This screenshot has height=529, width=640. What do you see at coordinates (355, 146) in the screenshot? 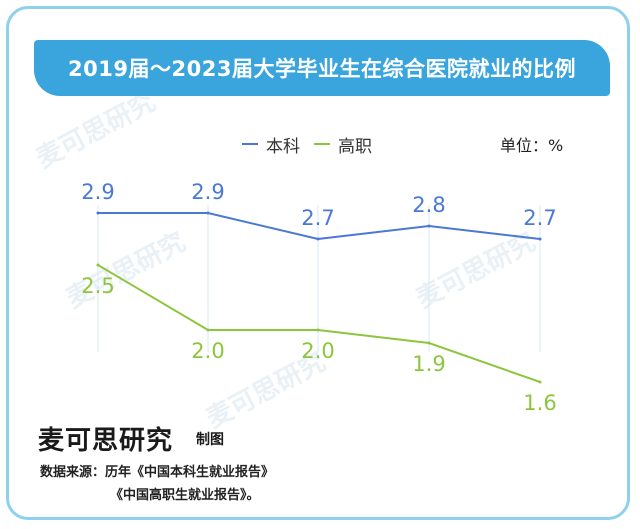
I see `legend-label-vocational: 高职` at bounding box center [355, 146].